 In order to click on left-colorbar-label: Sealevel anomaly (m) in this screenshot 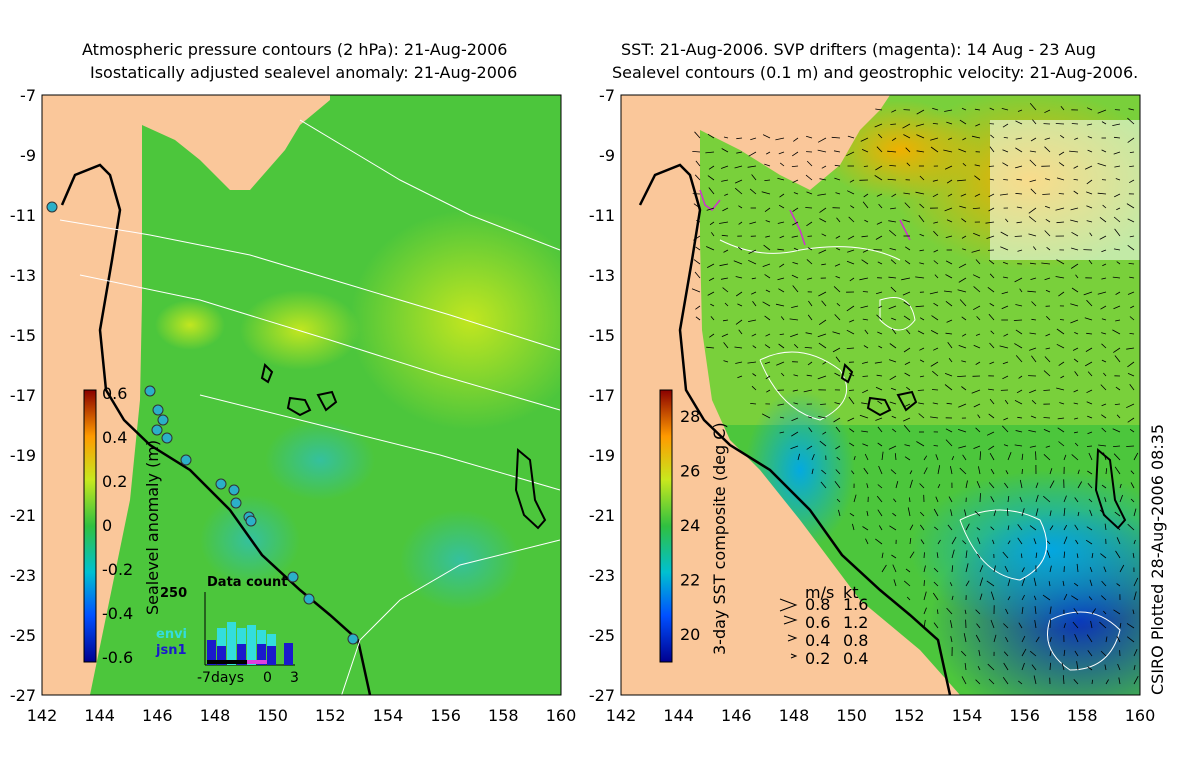, I will do `click(152, 527)`.